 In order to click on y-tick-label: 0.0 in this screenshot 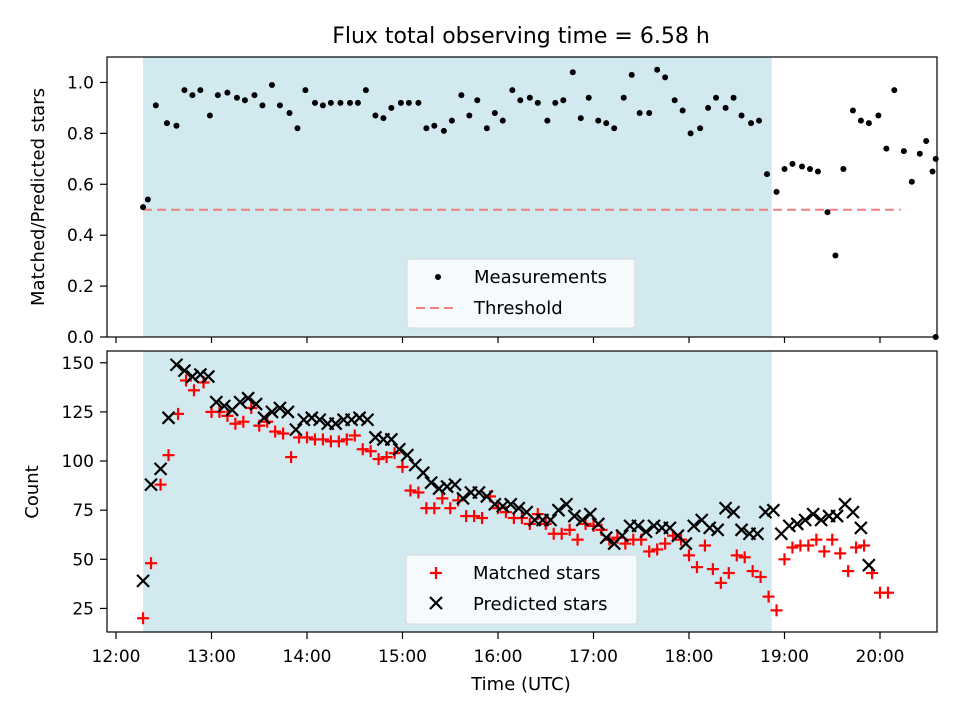, I will do `click(80, 338)`.